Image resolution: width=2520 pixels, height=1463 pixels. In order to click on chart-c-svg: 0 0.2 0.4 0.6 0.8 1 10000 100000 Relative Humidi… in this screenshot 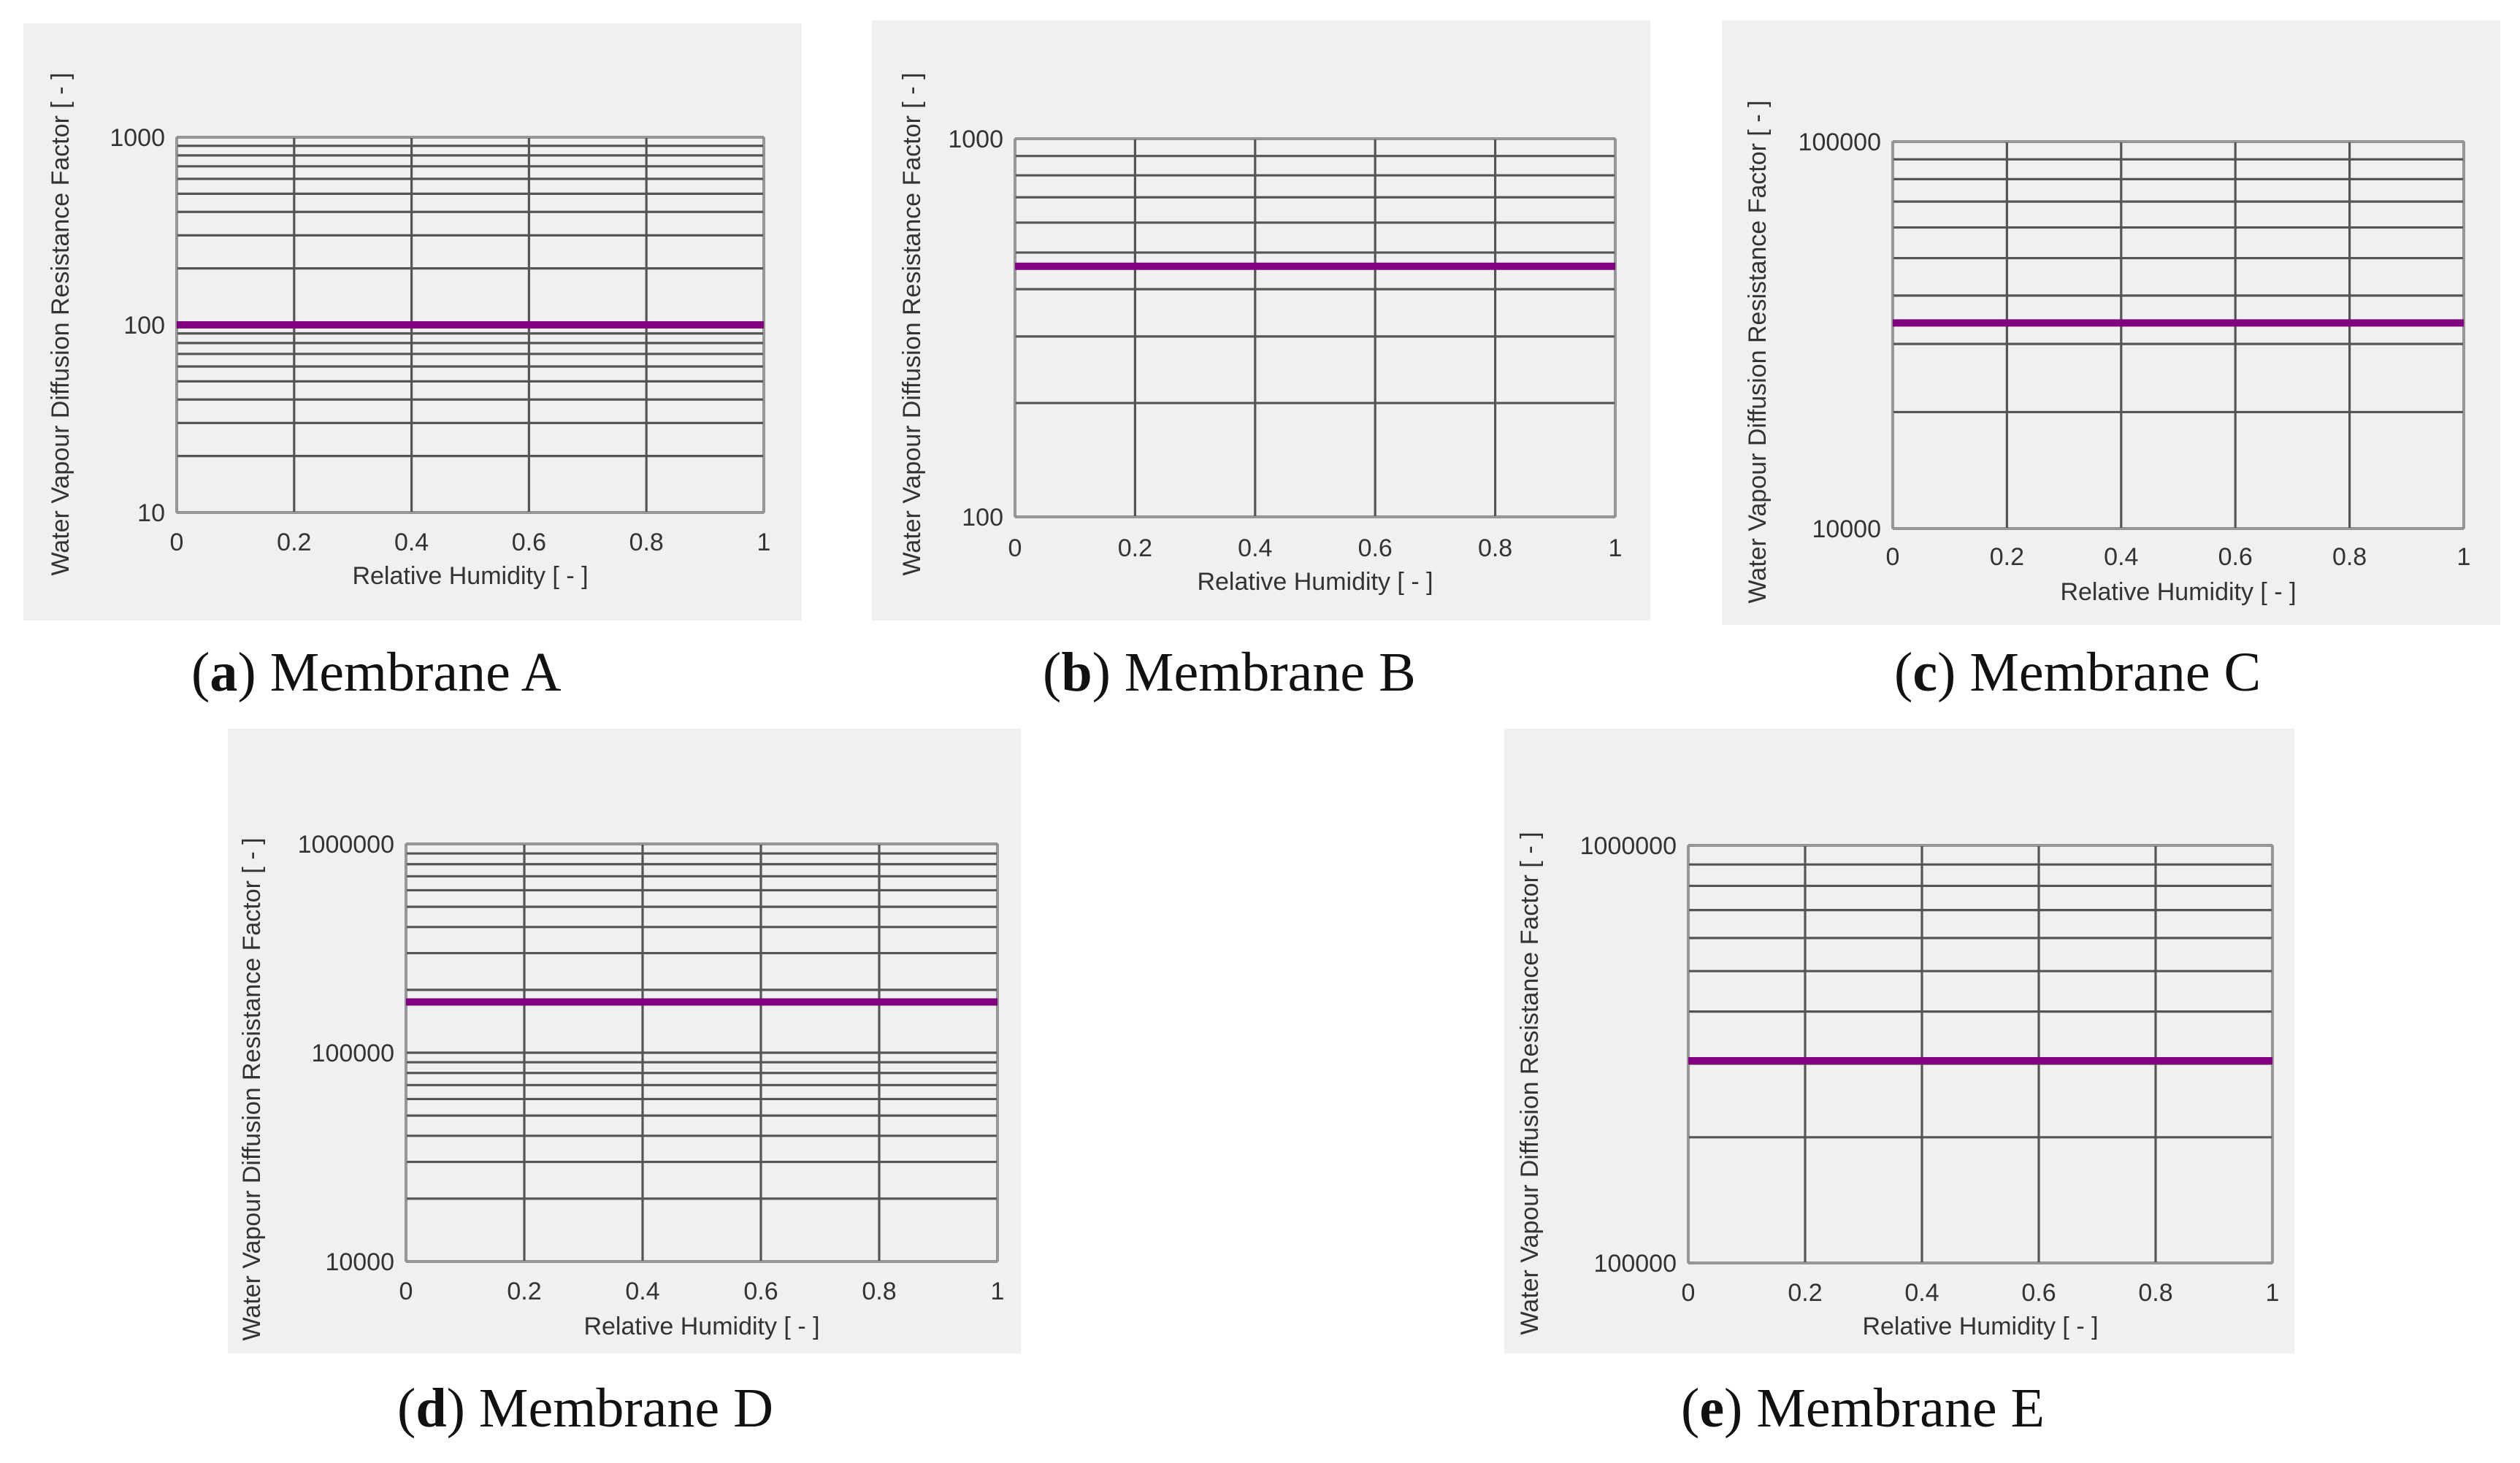, I will do `click(2107, 353)`.